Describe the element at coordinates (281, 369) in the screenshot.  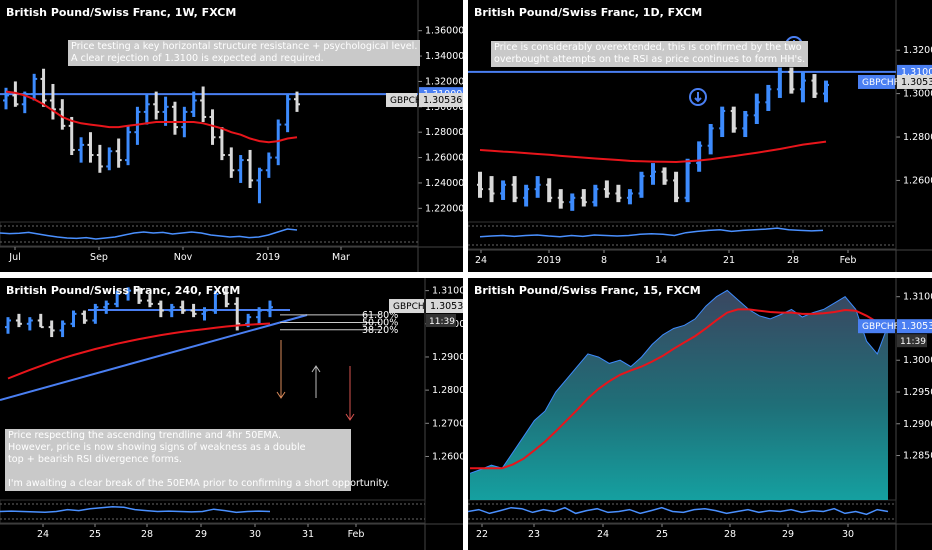
I see `down-arrow-icon` at that location.